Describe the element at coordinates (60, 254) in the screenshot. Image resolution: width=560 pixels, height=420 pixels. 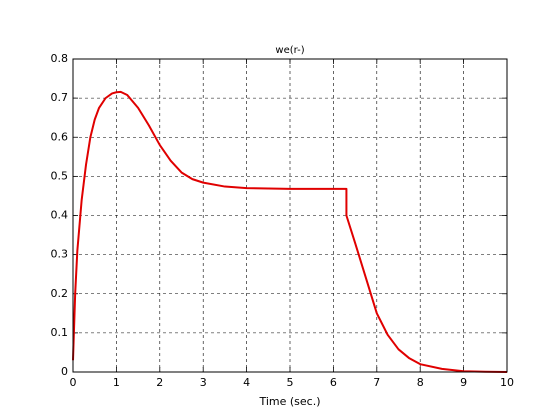
I see `y-tick-label: 0.3` at that location.